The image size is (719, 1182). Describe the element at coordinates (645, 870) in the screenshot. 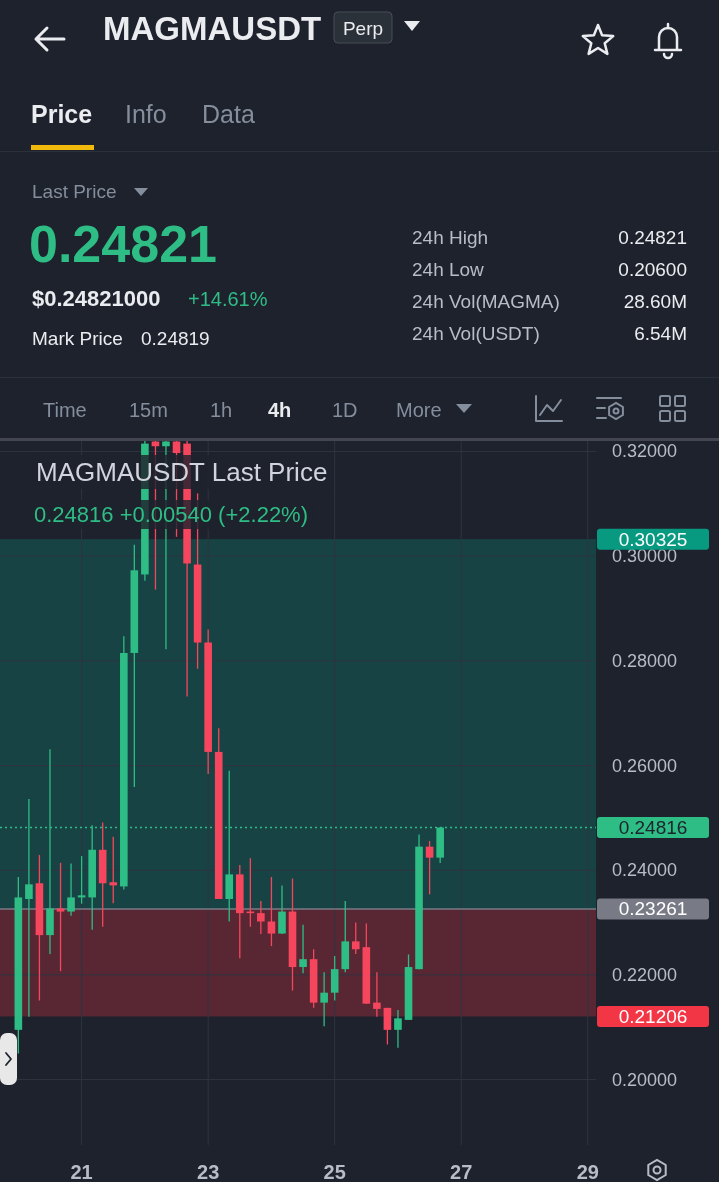

I see `y-tick-label: 0.24000` at that location.